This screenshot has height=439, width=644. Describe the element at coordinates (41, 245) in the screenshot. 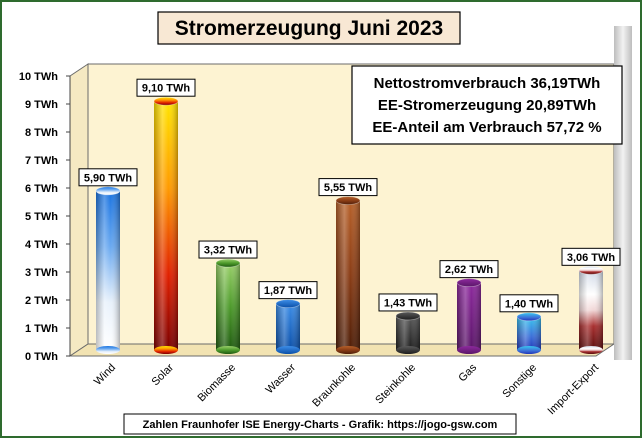

I see `y-tick-label: 4 TWh` at that location.